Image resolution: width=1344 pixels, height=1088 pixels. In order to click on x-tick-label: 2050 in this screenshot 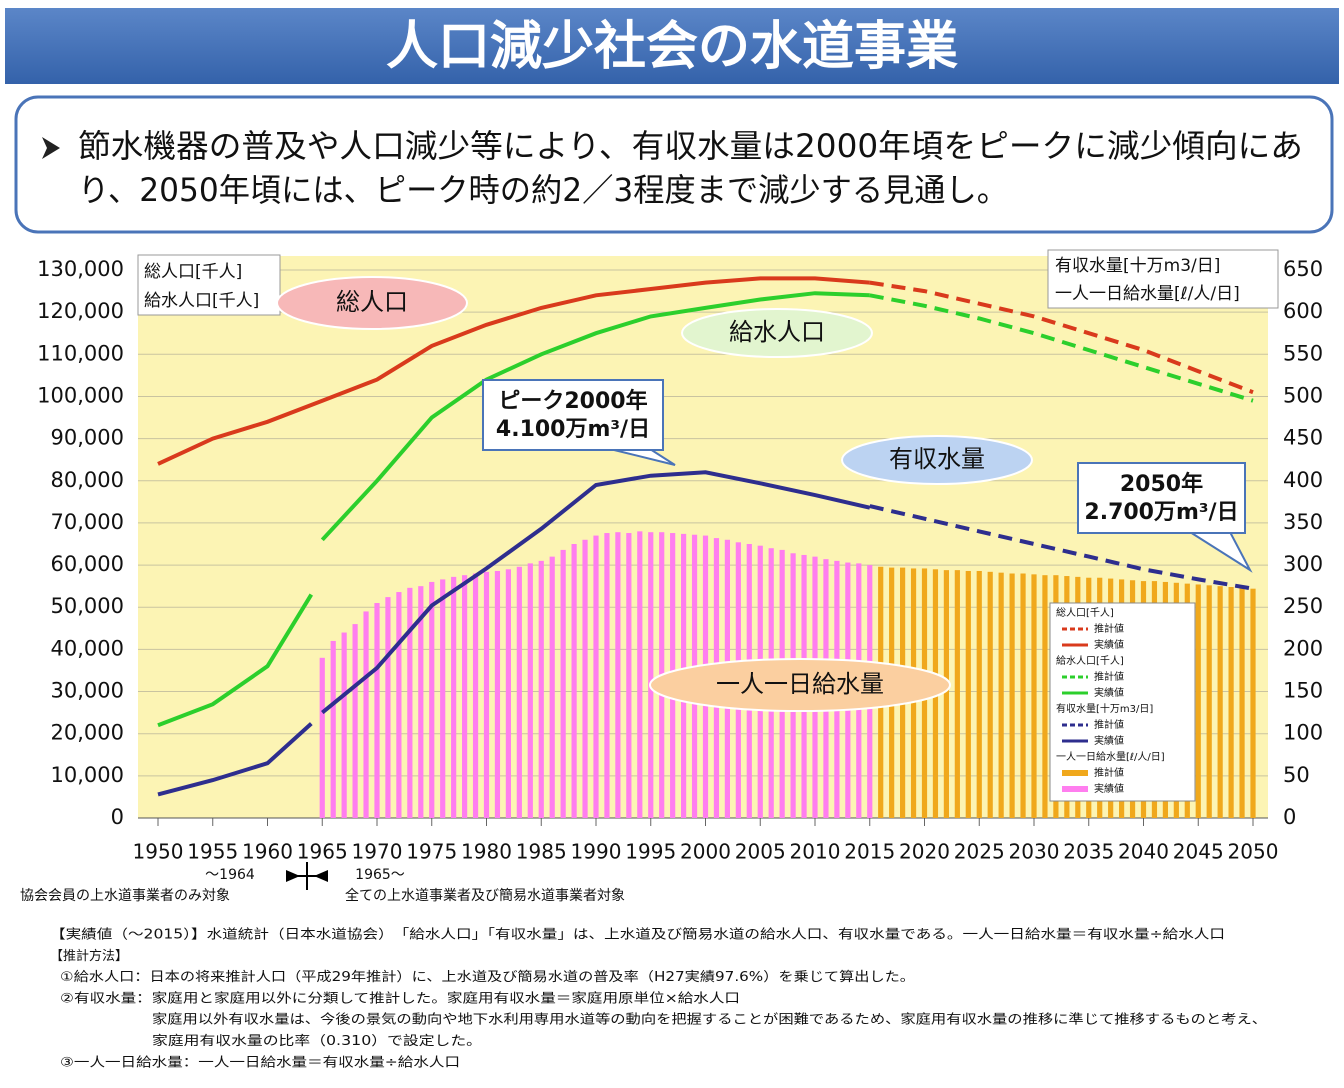, I will do `click(1253, 852)`.